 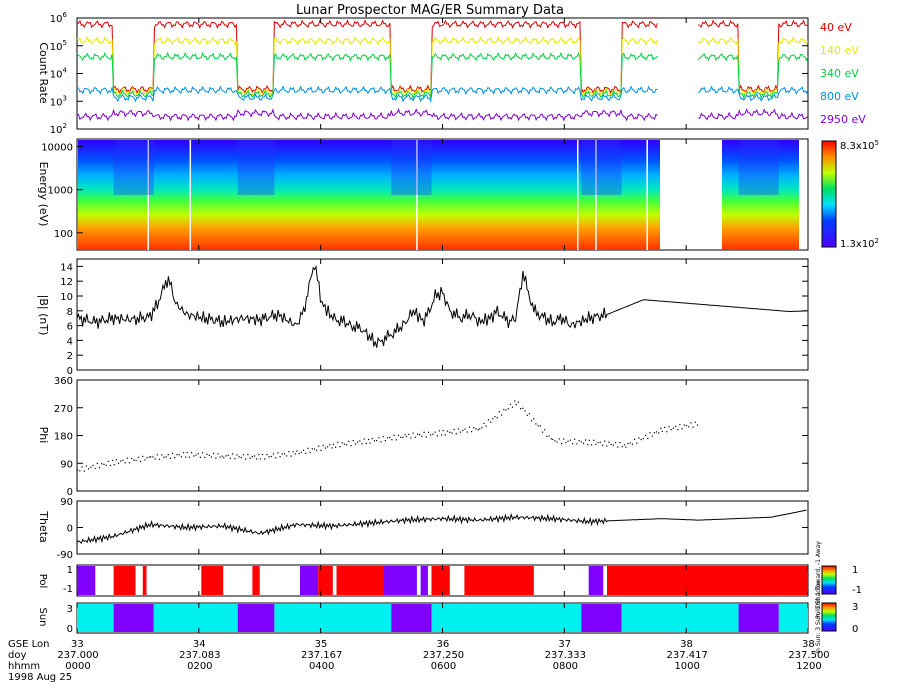 What do you see at coordinates (66, 502) in the screenshot?
I see `theta-ytick-label: 90` at bounding box center [66, 502].